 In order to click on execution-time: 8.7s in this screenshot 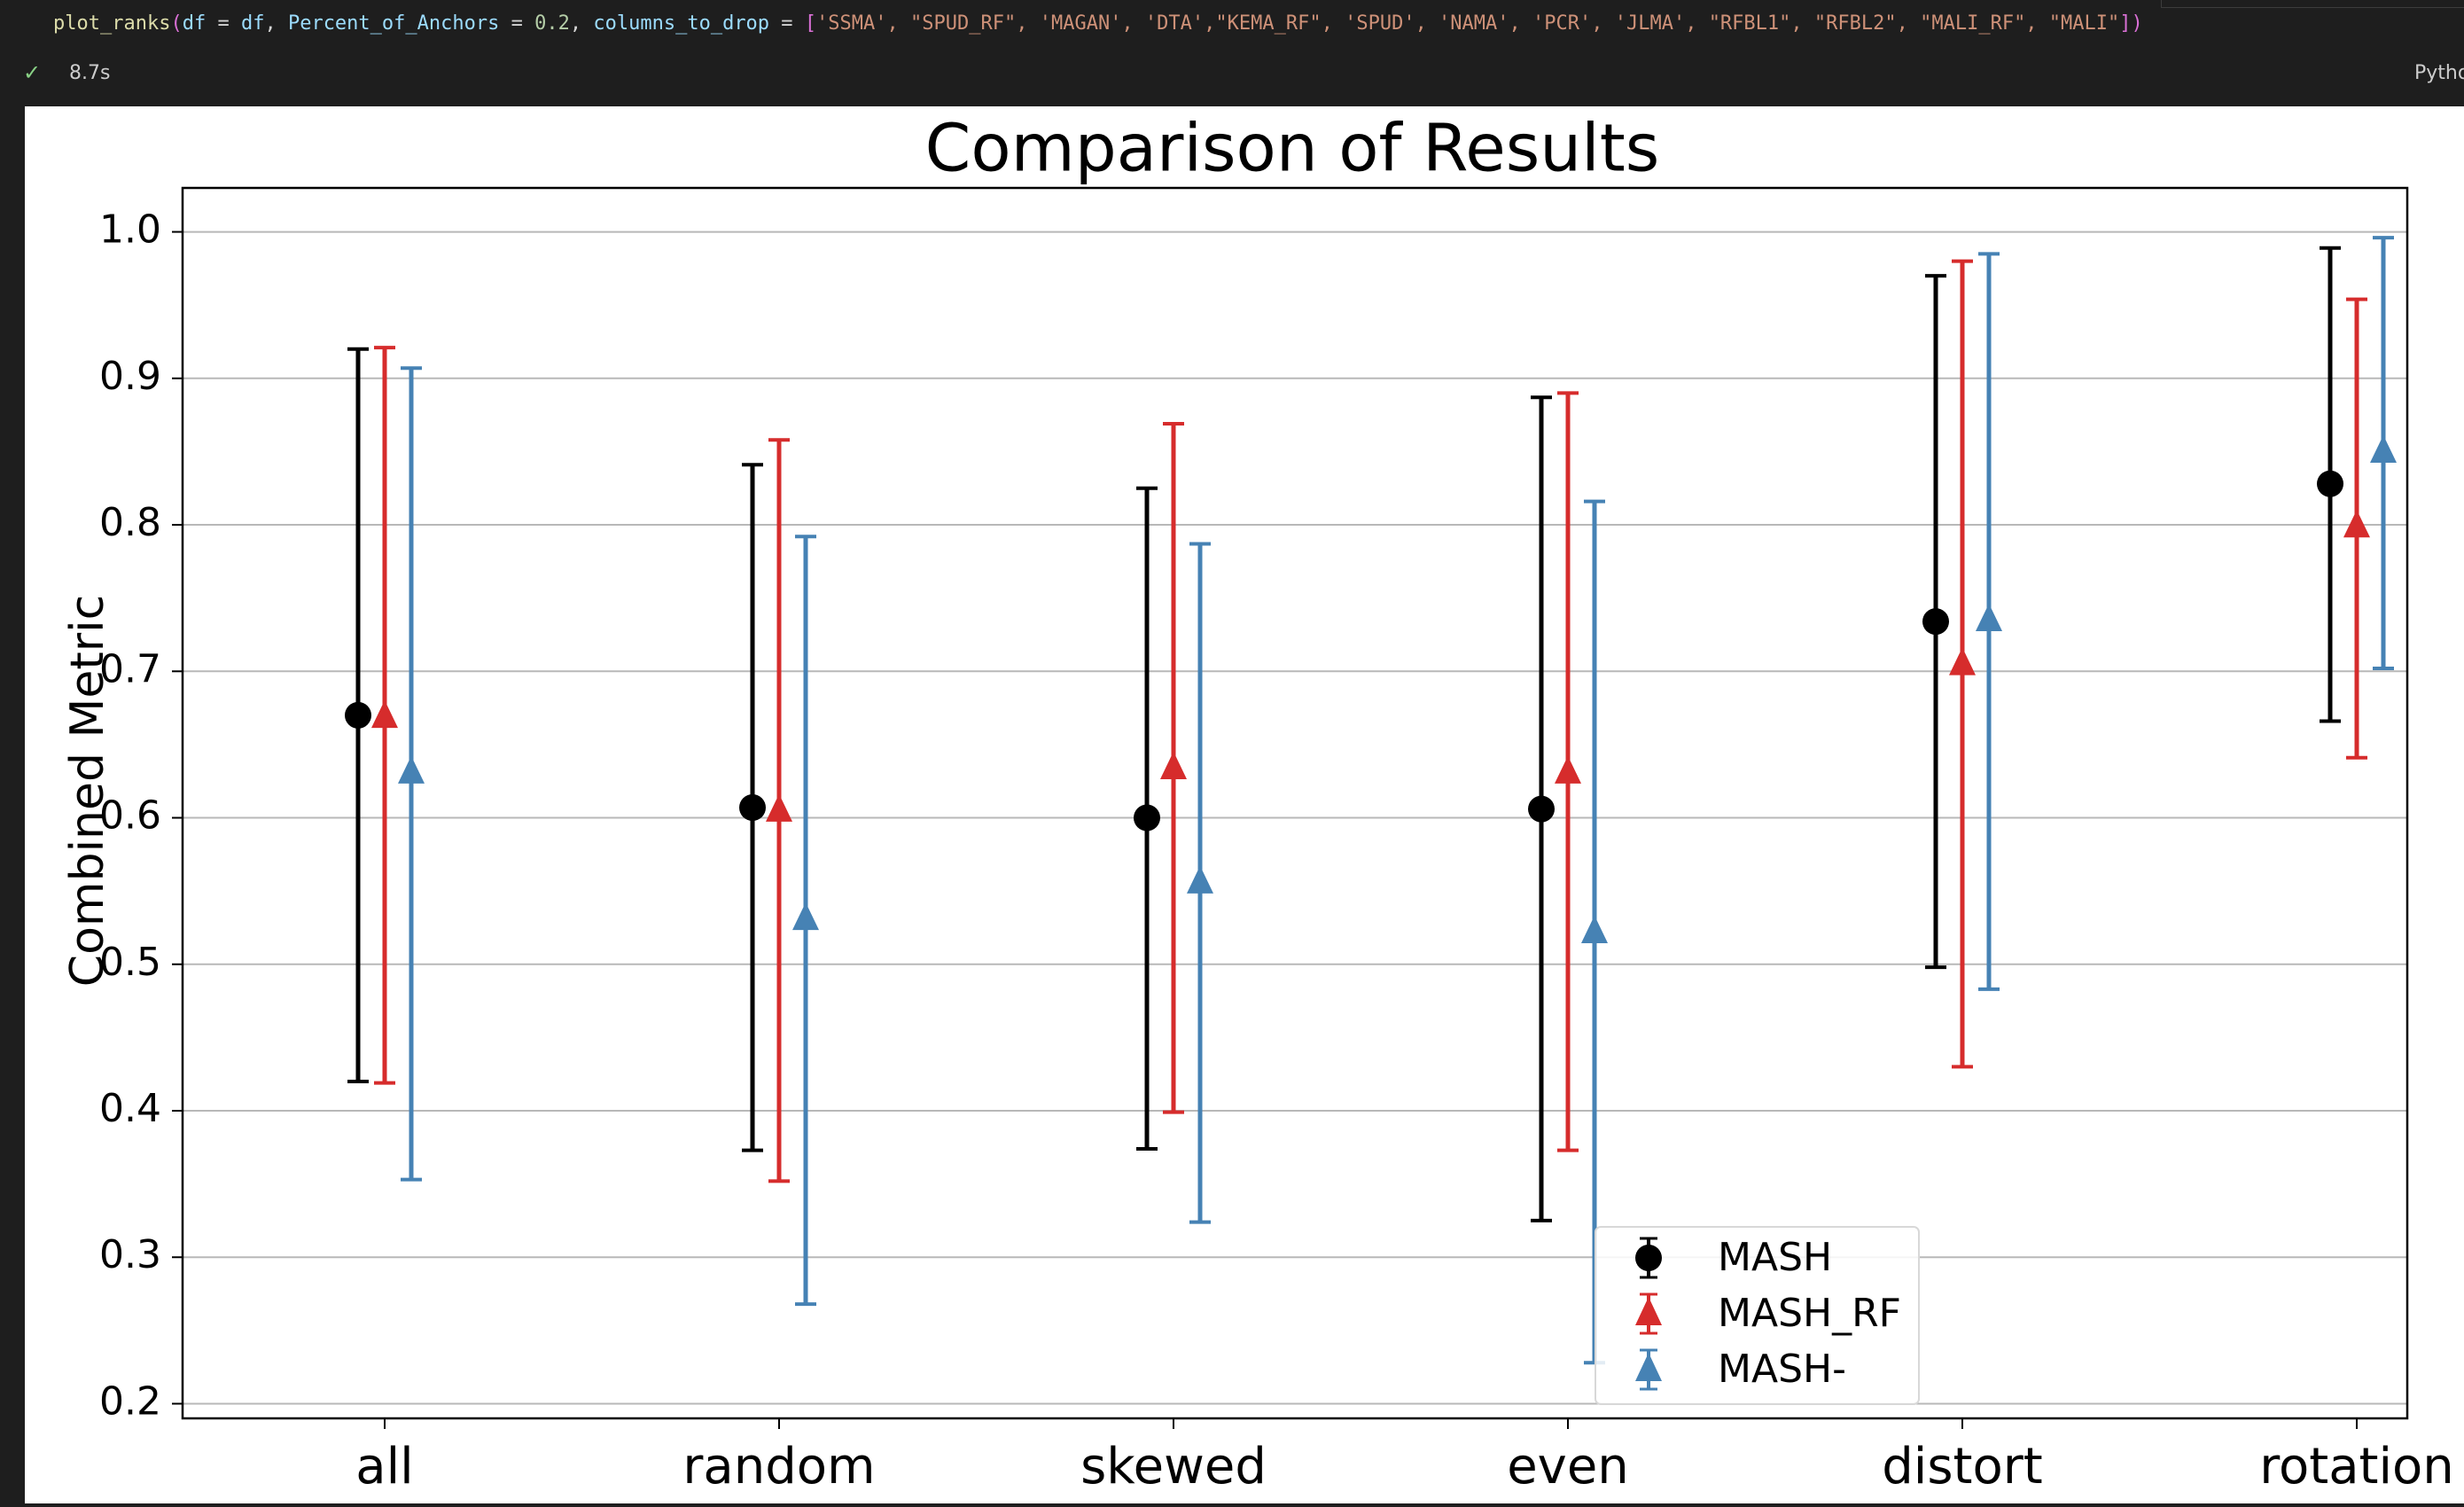, I will do `click(90, 73)`.